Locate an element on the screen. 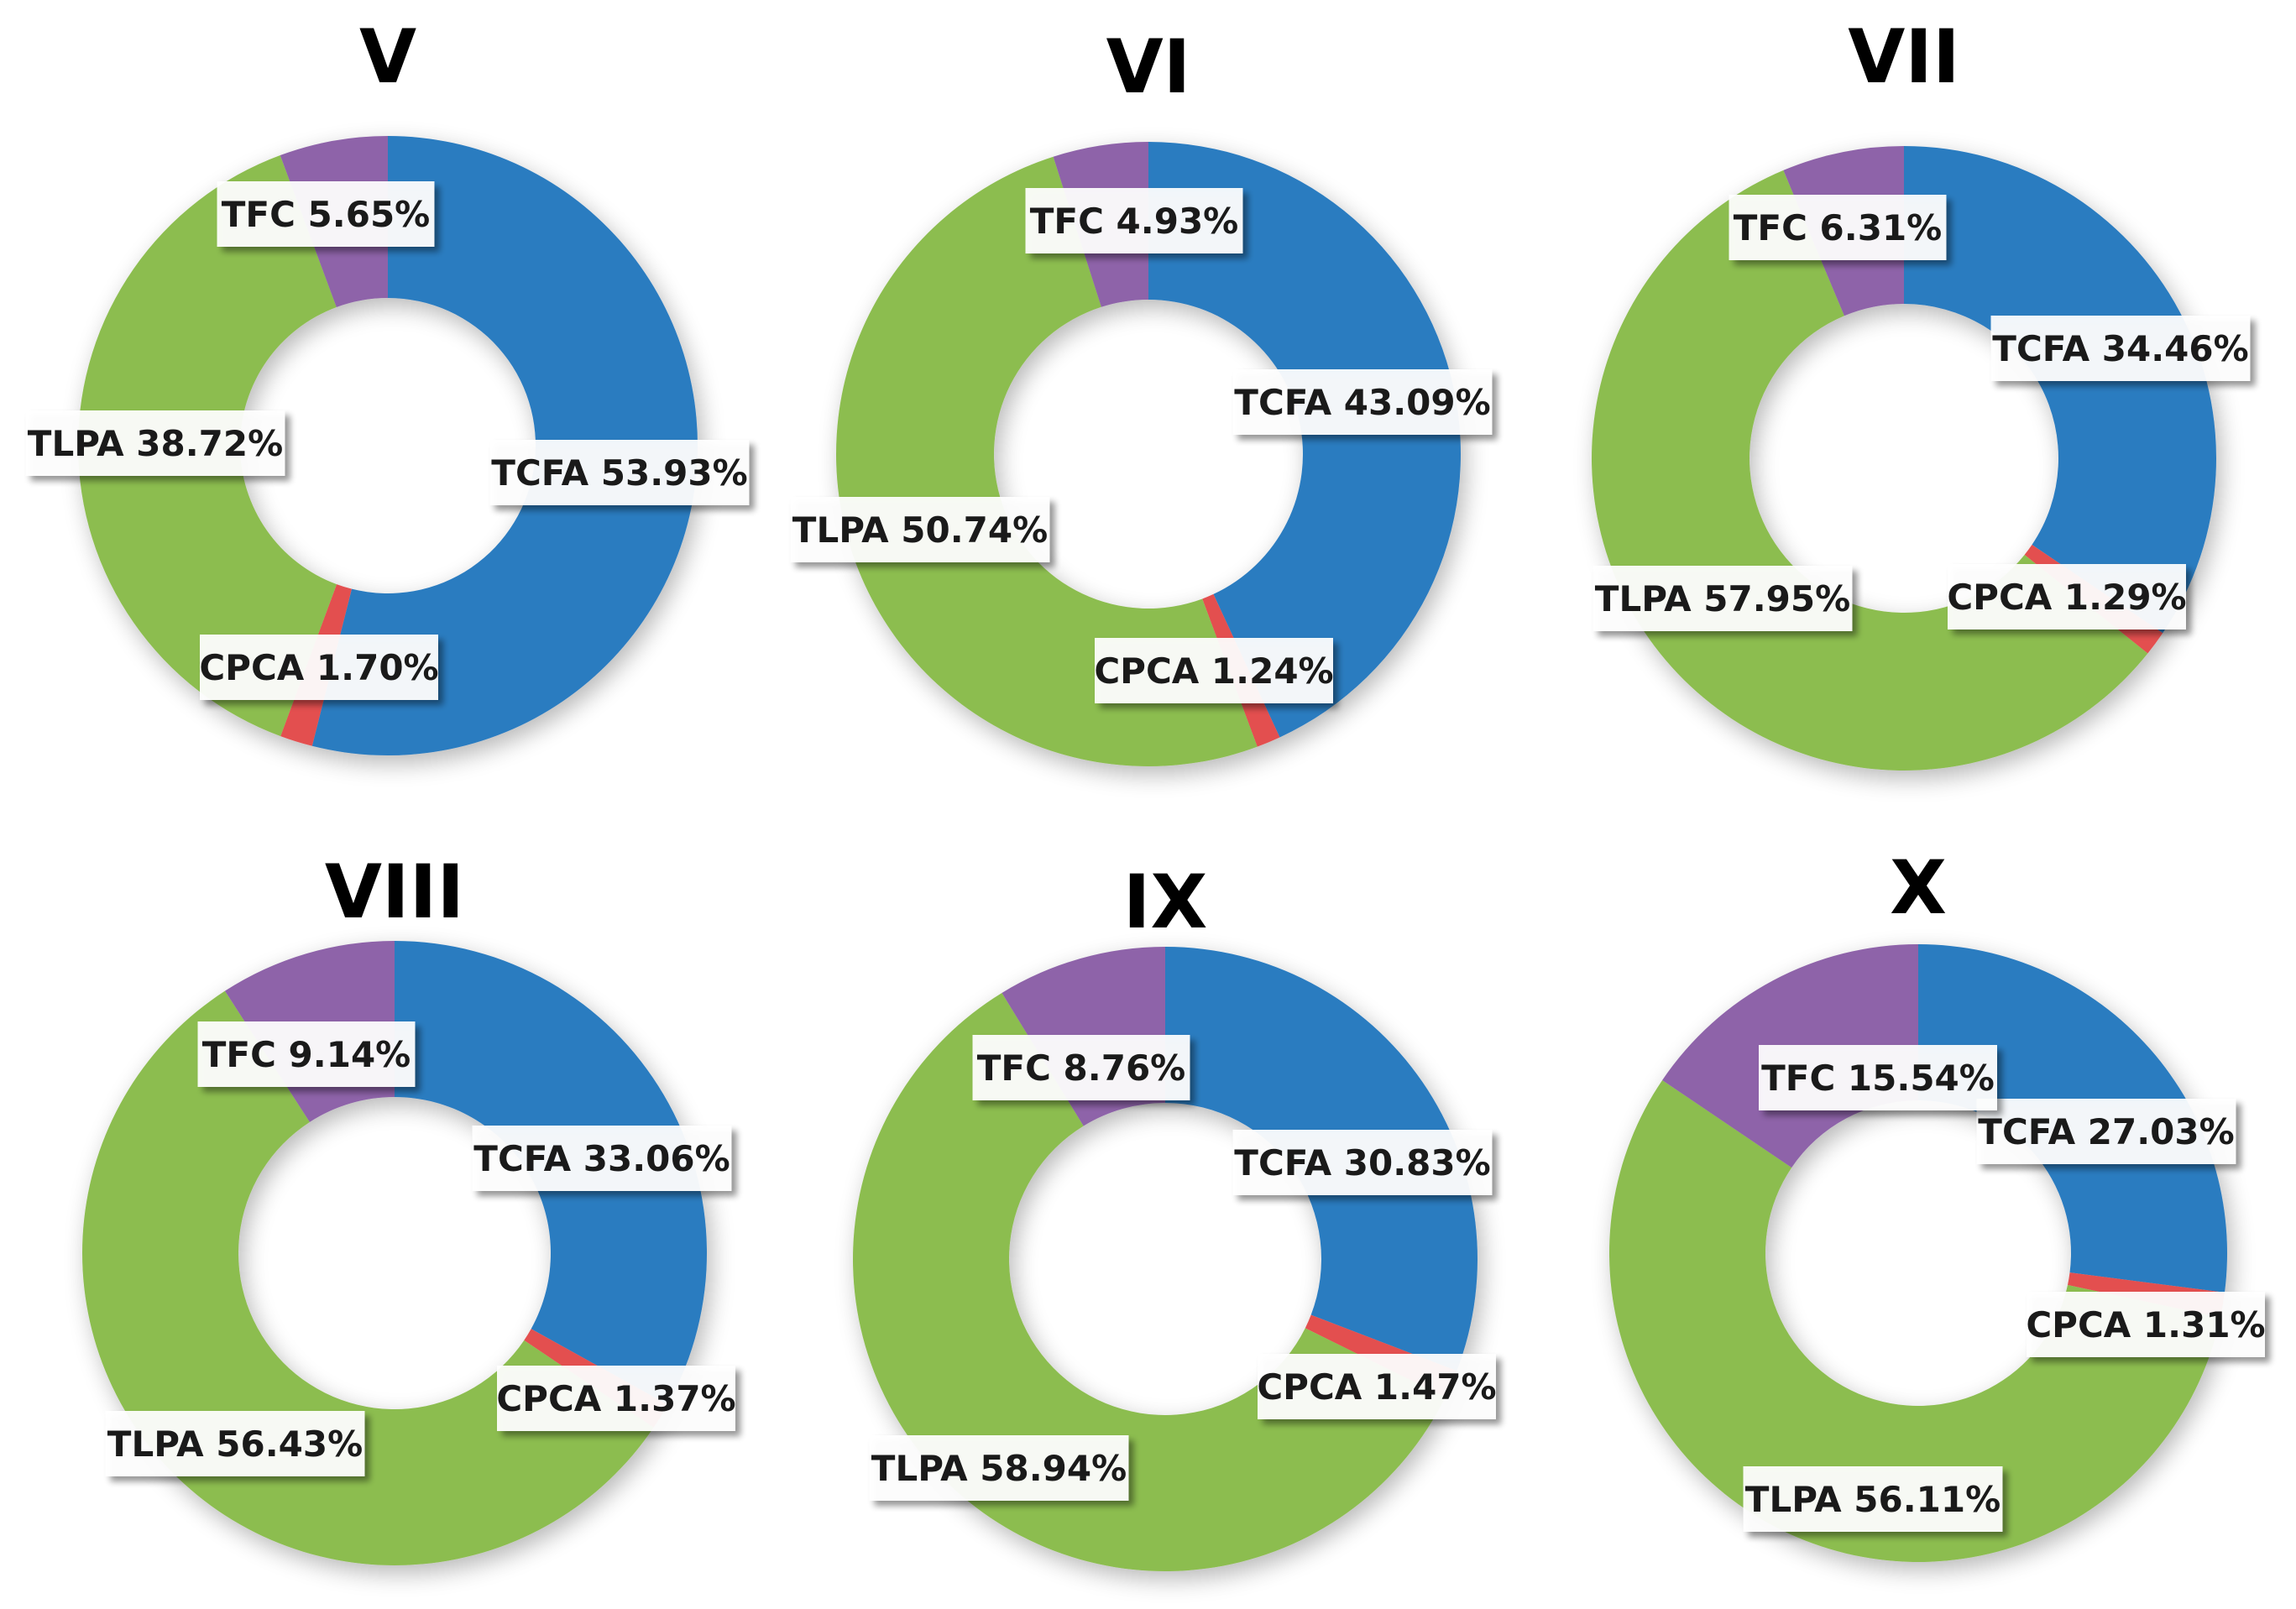 This screenshot has width=2296, height=1609. chart-title: VI is located at coordinates (1148, 67).